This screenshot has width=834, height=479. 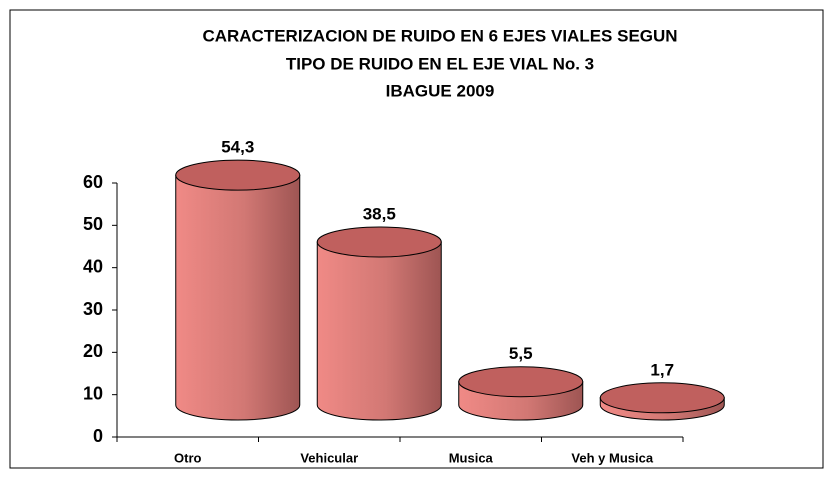 What do you see at coordinates (93, 393) in the screenshot?
I see `y-tick-label: 10` at bounding box center [93, 393].